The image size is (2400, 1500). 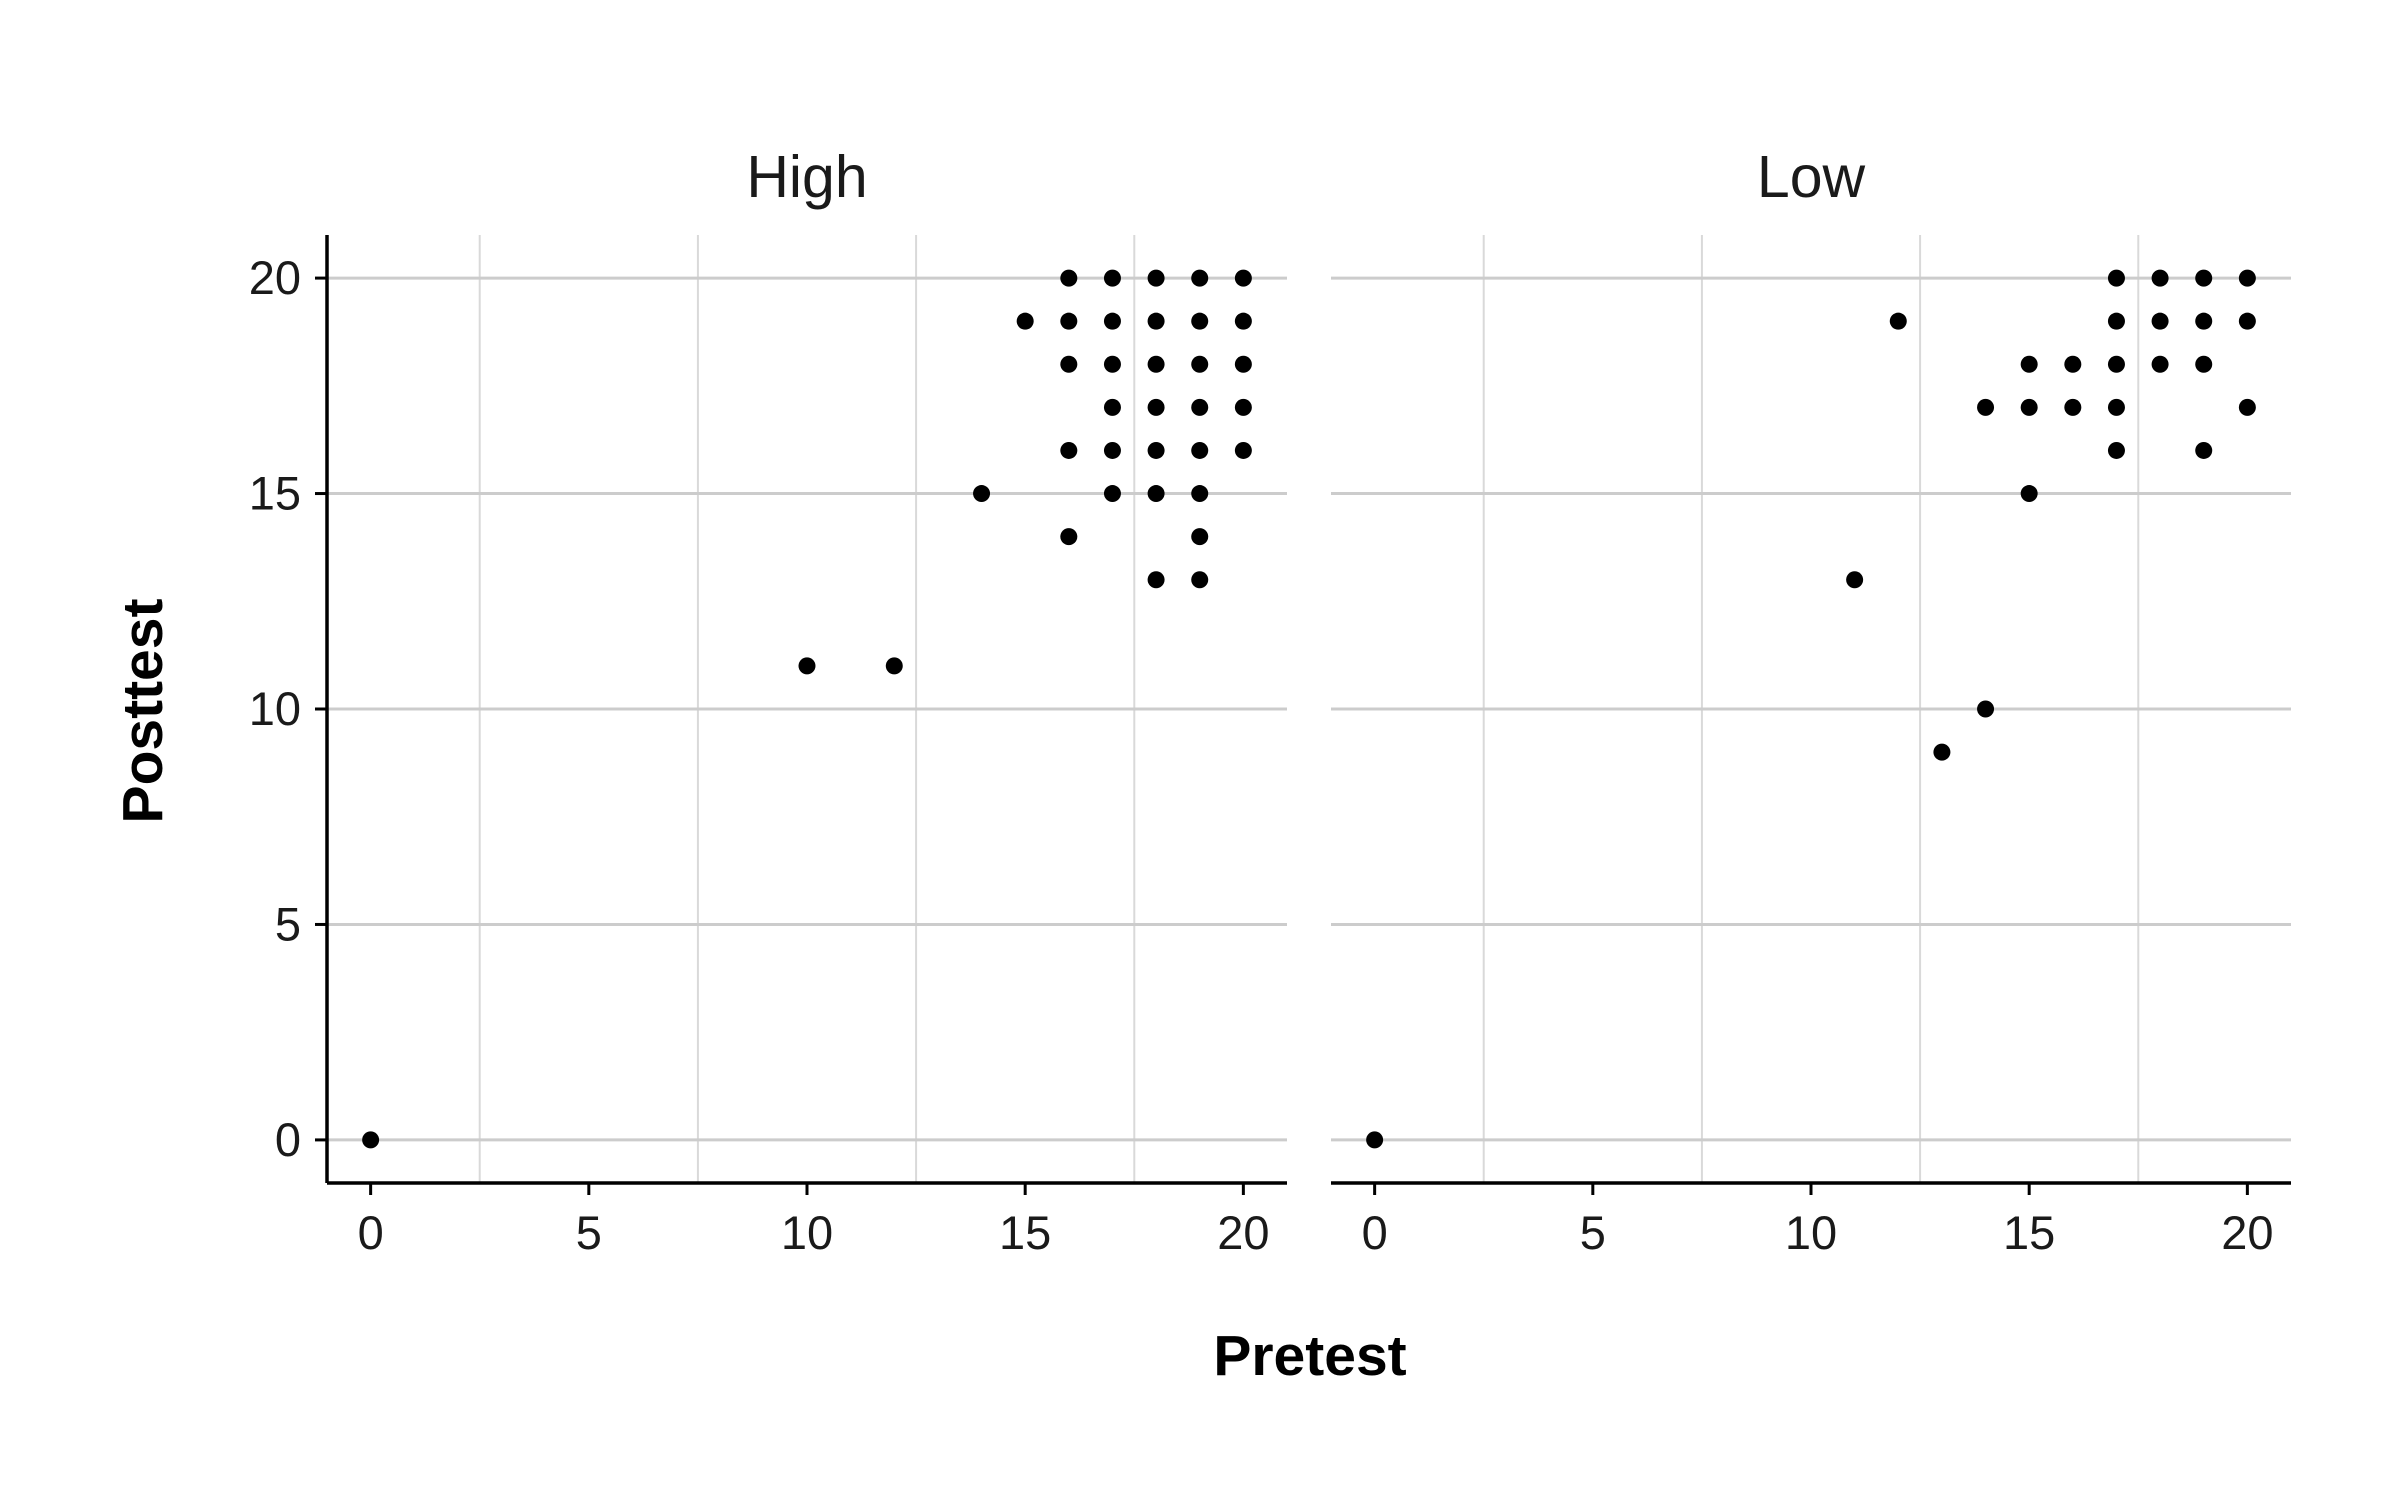 What do you see at coordinates (288, 923) in the screenshot?
I see `y-tick-label: 5` at bounding box center [288, 923].